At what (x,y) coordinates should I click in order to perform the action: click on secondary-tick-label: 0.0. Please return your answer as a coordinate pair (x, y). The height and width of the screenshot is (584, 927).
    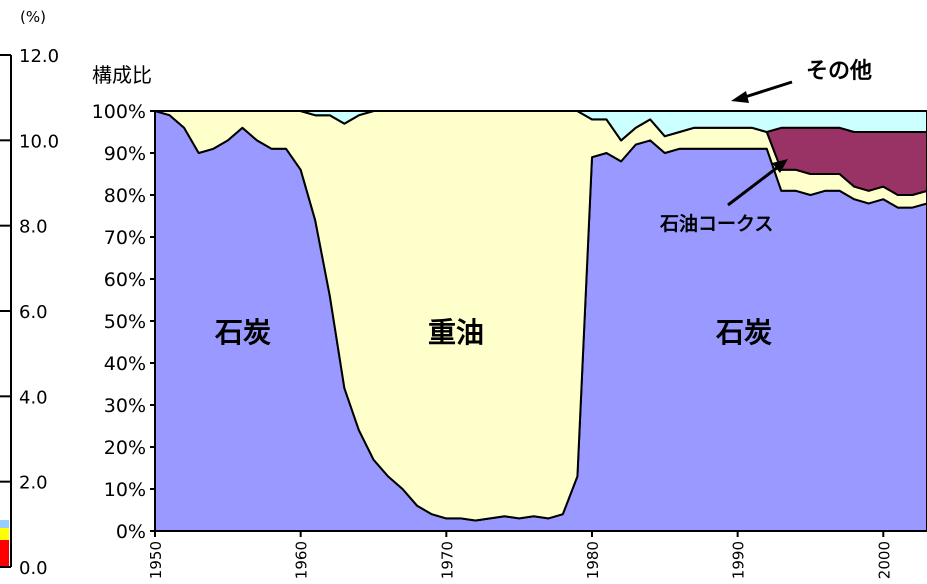
    Looking at the image, I should click on (33, 568).